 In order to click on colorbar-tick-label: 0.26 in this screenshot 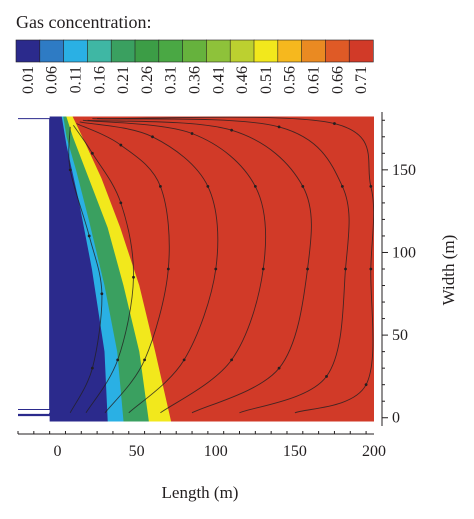, I will do `click(147, 80)`.